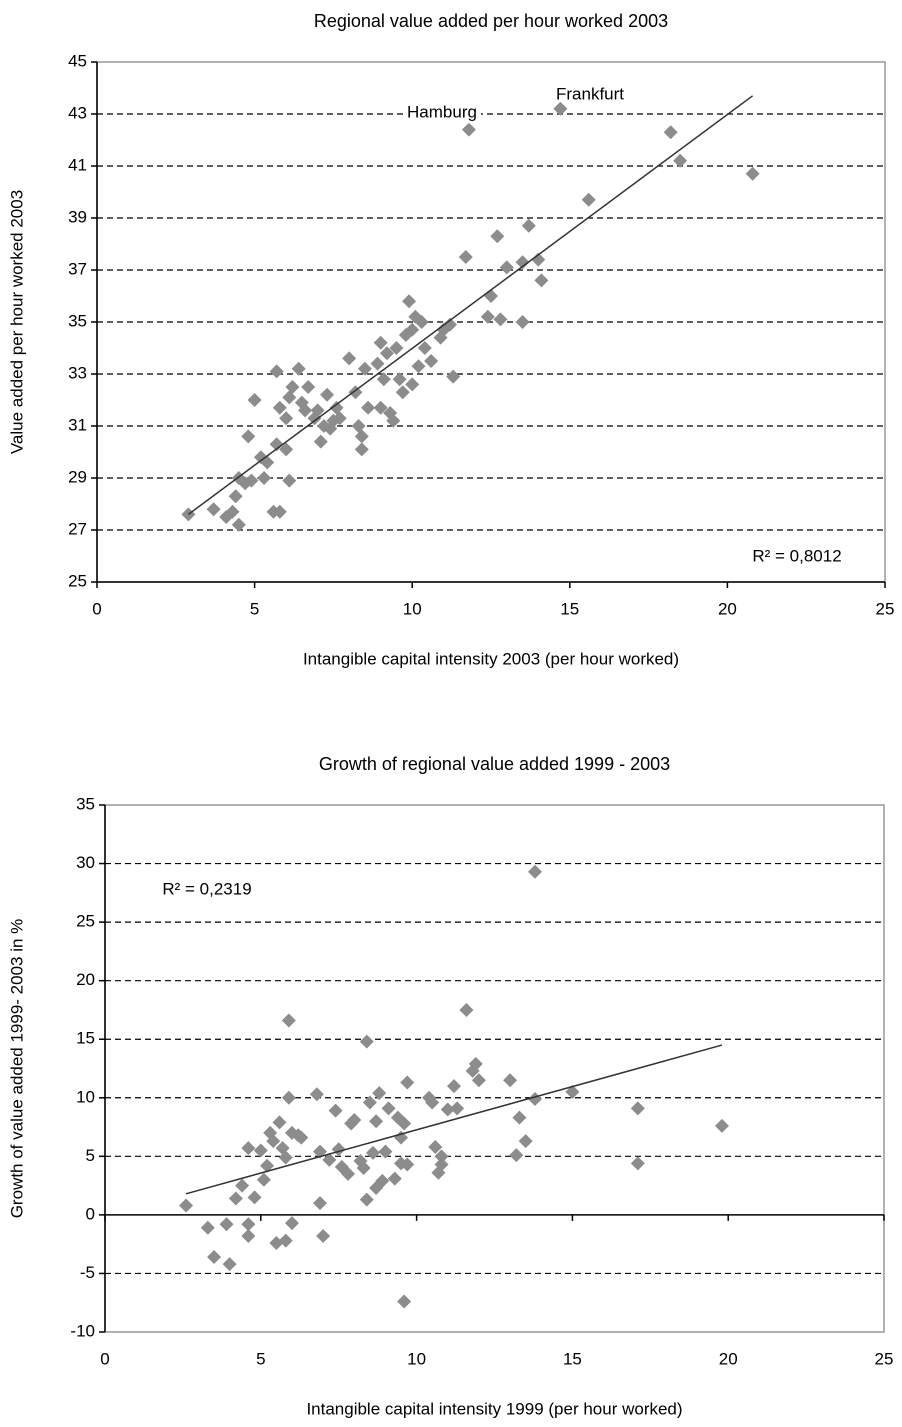 The height and width of the screenshot is (1427, 902). What do you see at coordinates (77, 164) in the screenshot?
I see `y-tick-label: 41` at bounding box center [77, 164].